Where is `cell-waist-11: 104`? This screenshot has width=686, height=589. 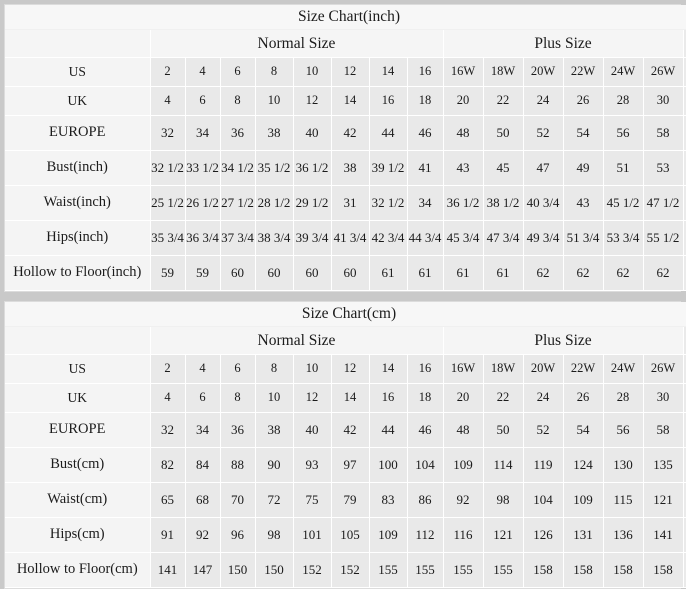
cell-waist-11: 104 is located at coordinates (543, 500).